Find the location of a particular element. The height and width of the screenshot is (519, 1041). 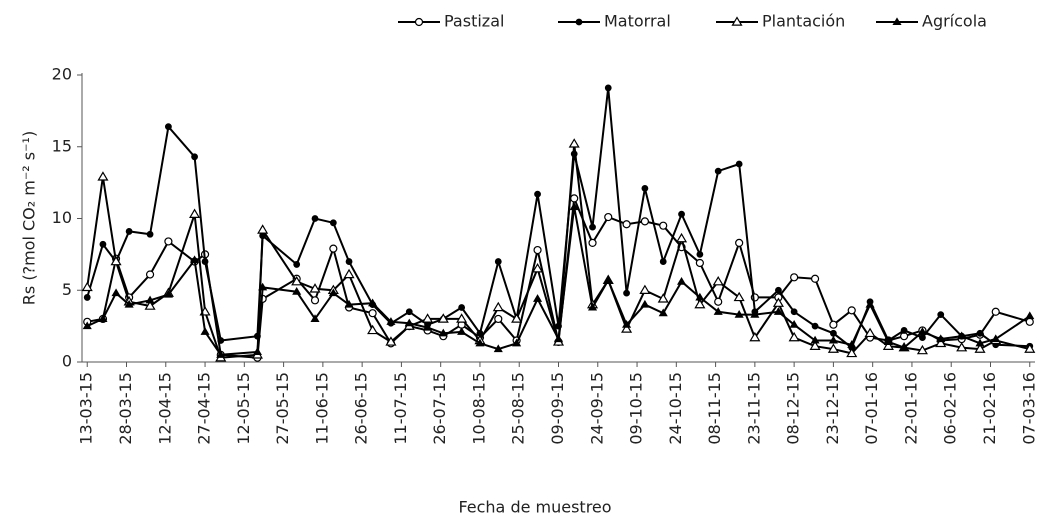

y-tick-label: 0 is located at coordinates (67, 361).